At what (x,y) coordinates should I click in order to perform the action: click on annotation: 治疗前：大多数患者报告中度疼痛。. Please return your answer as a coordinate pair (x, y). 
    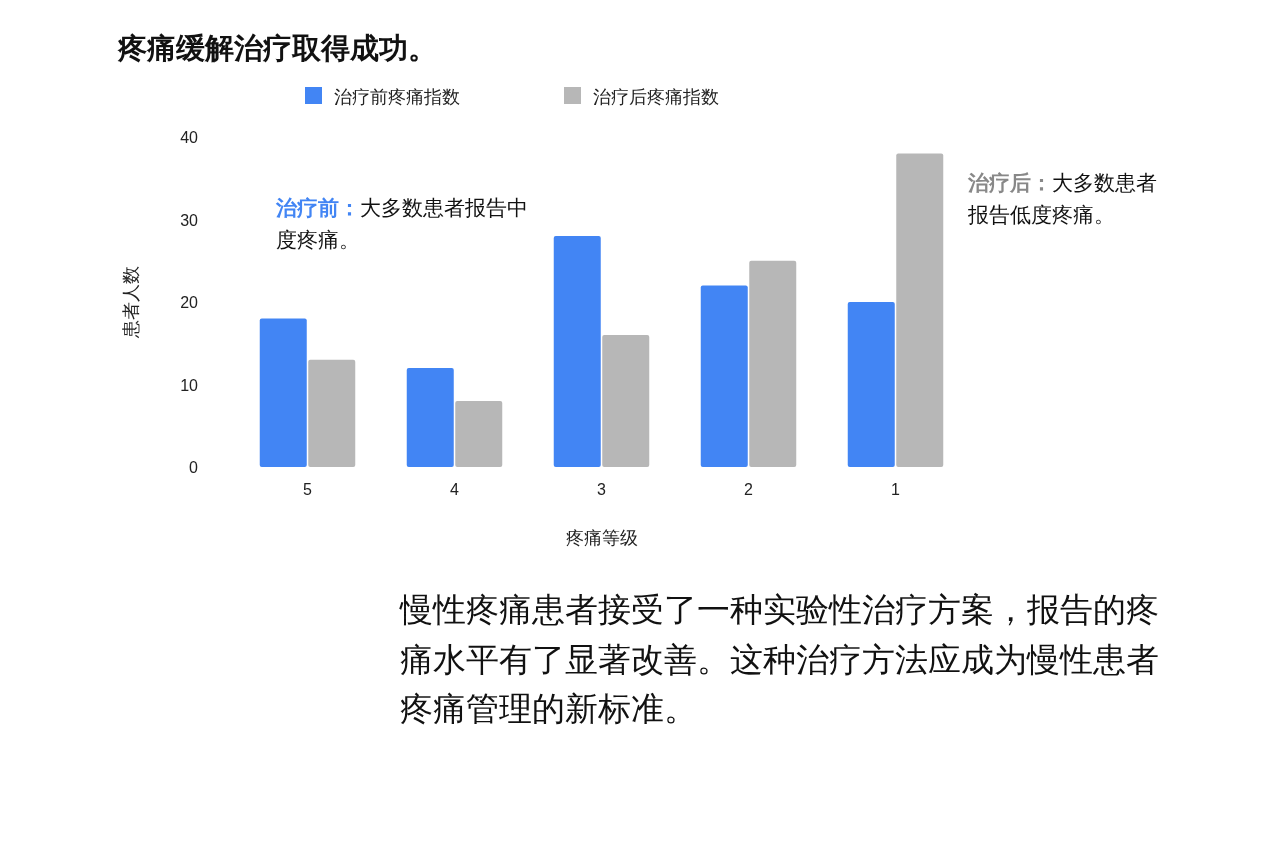
    Looking at the image, I should click on (402, 224).